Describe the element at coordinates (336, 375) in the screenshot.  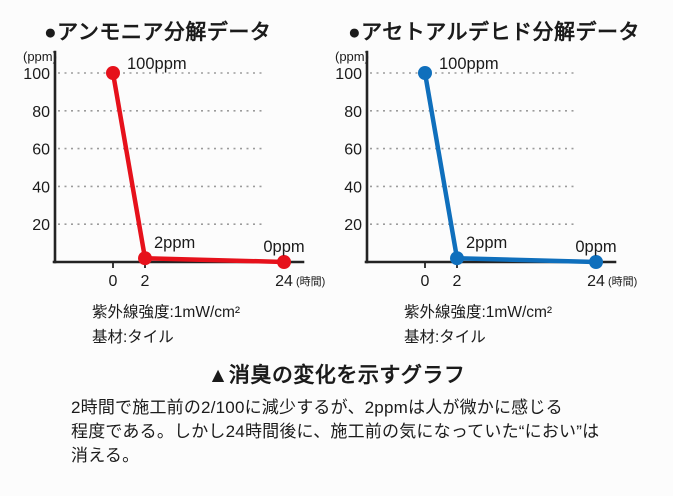
I see `figure-caption: ▲消臭の変化を示すグラフ` at that location.